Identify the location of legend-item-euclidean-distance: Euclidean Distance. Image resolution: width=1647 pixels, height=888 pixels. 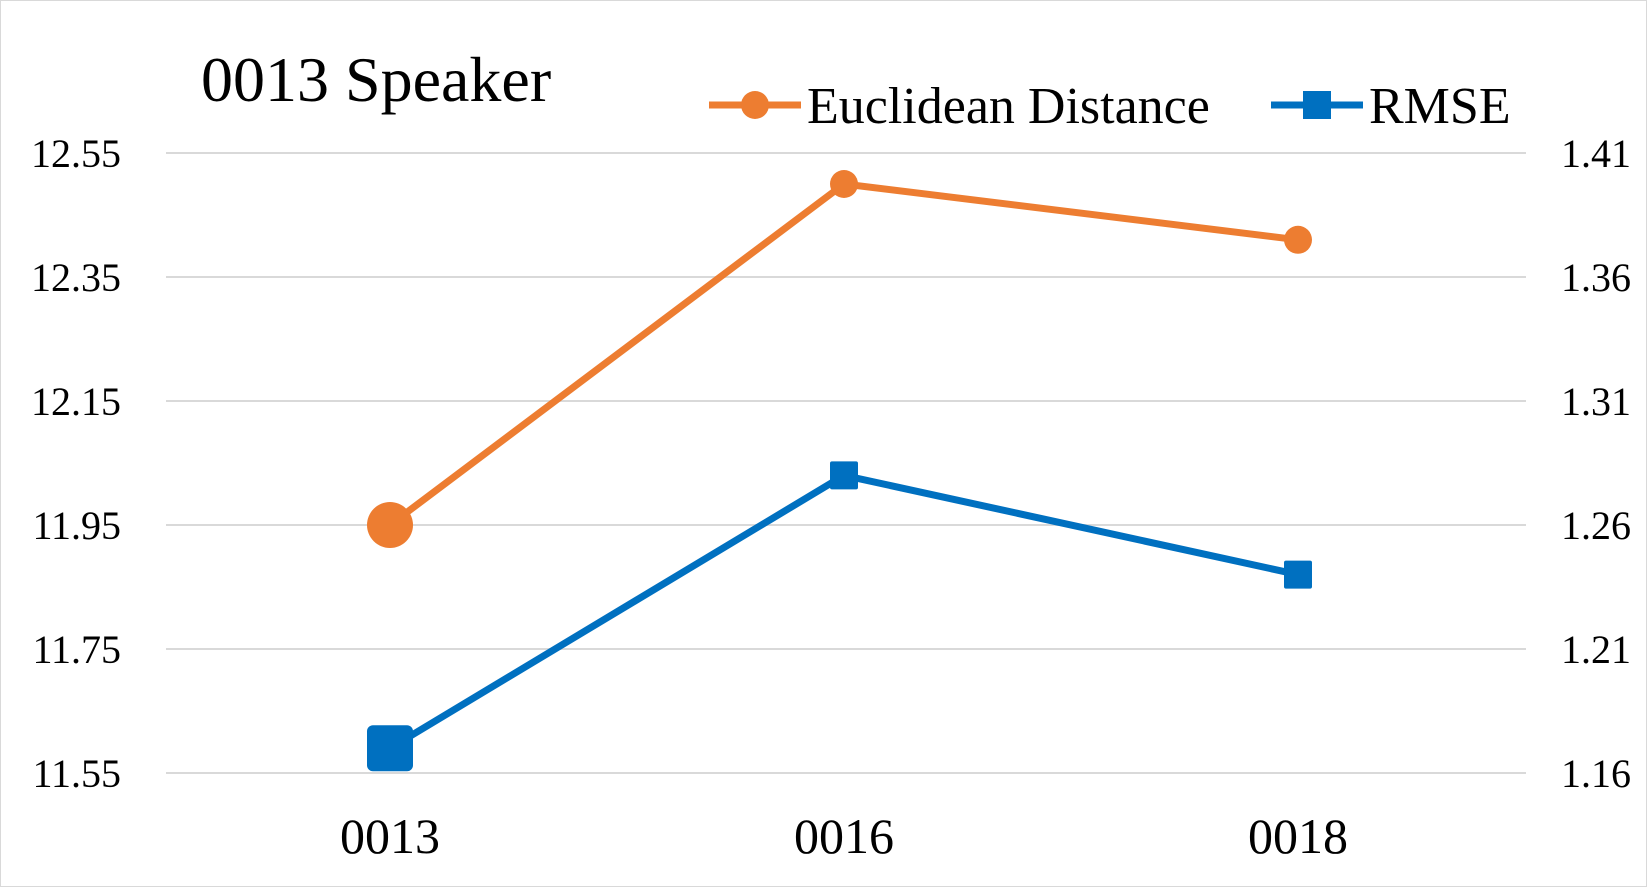
(959, 106).